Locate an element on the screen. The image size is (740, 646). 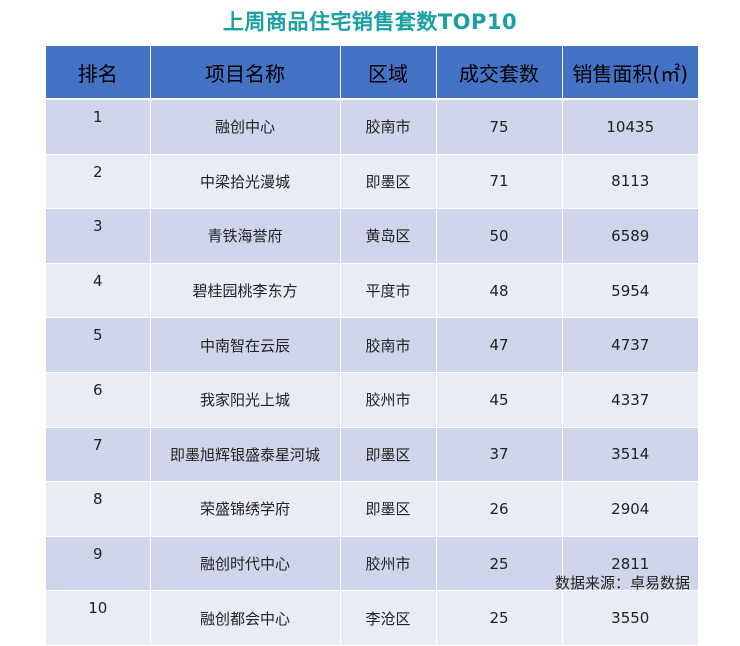
cell-rank: 10 is located at coordinates (98, 618).